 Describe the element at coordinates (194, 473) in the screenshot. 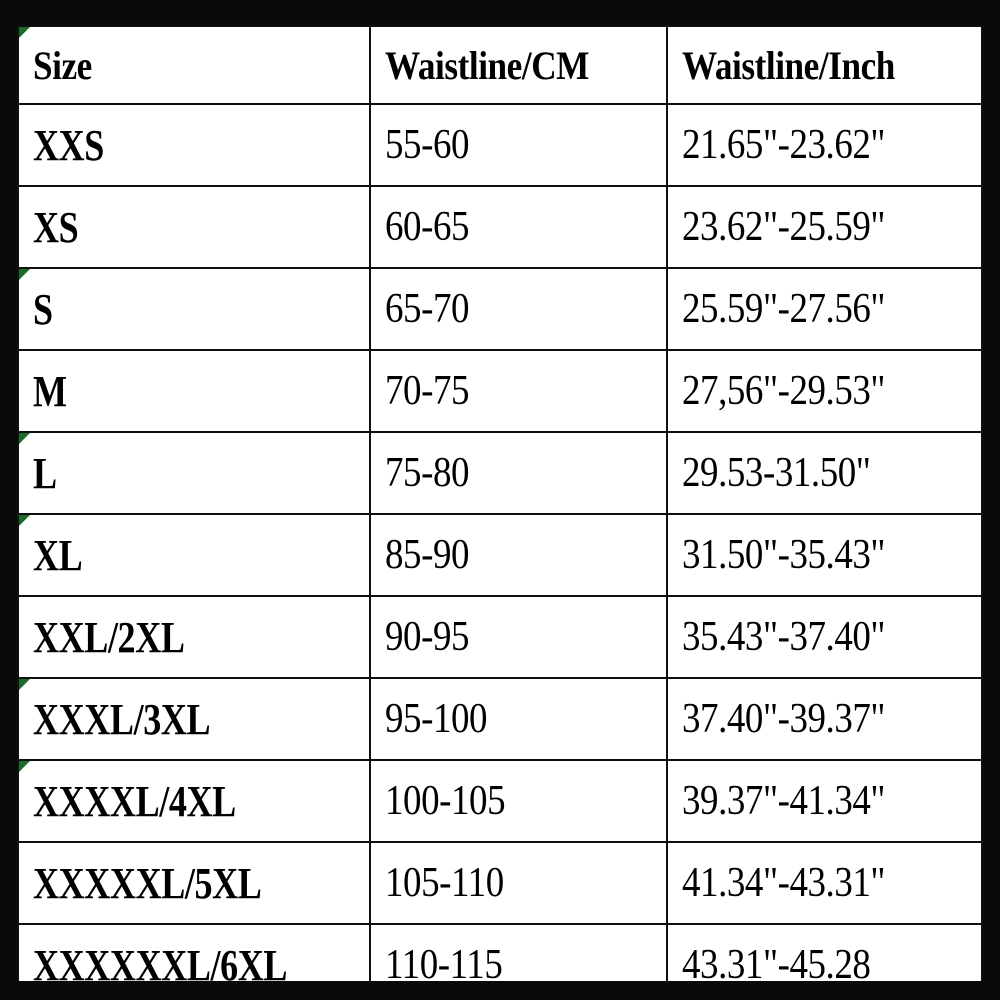

I see `cell-size: L` at that location.